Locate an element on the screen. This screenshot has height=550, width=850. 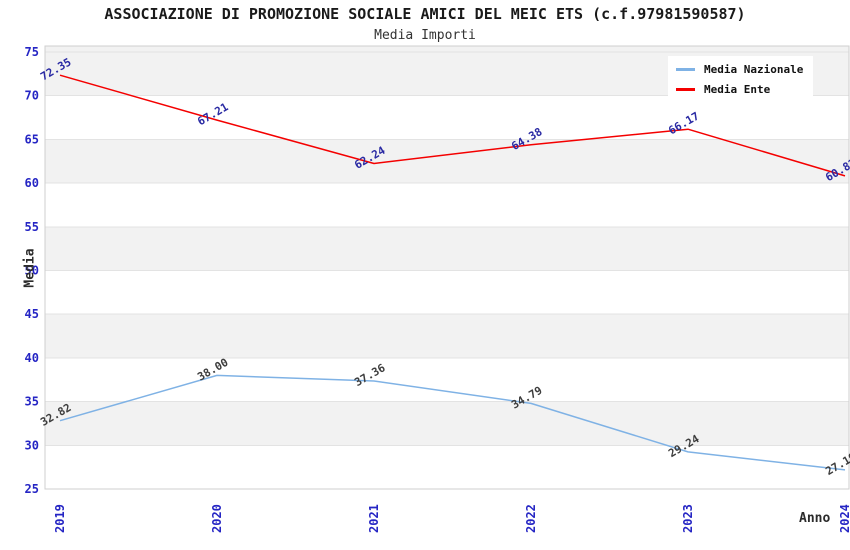
data-label-media-nazionale: 37.36 is located at coordinates (370, 375).